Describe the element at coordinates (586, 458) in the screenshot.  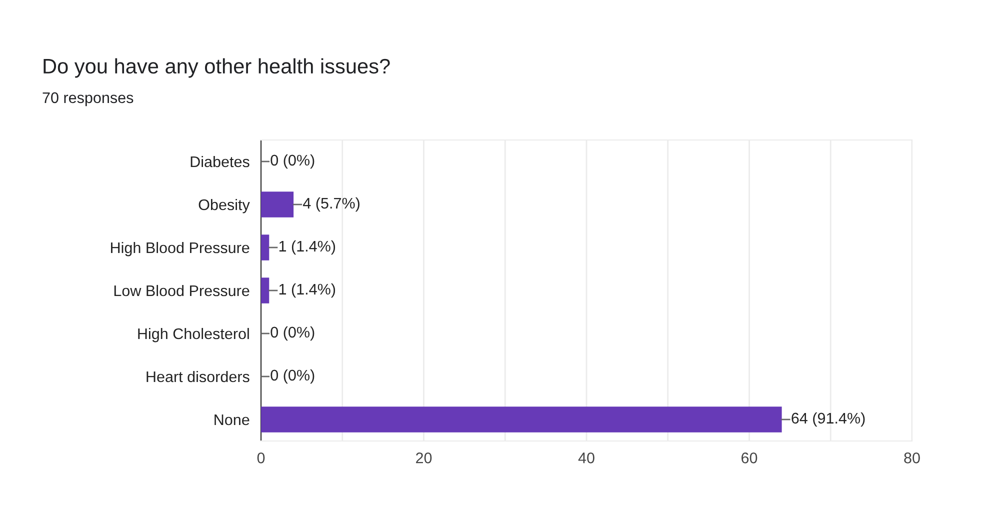
I see `x-tick-label: 40` at that location.